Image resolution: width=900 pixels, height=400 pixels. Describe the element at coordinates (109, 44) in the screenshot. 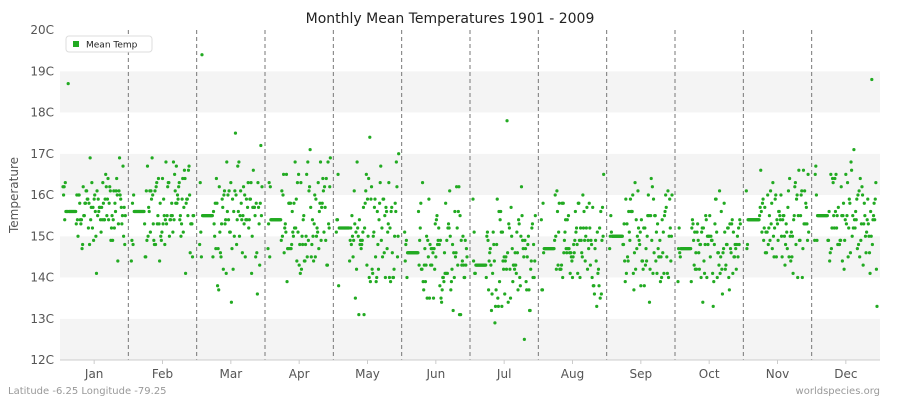

I see `legend: Mean Temp` at that location.